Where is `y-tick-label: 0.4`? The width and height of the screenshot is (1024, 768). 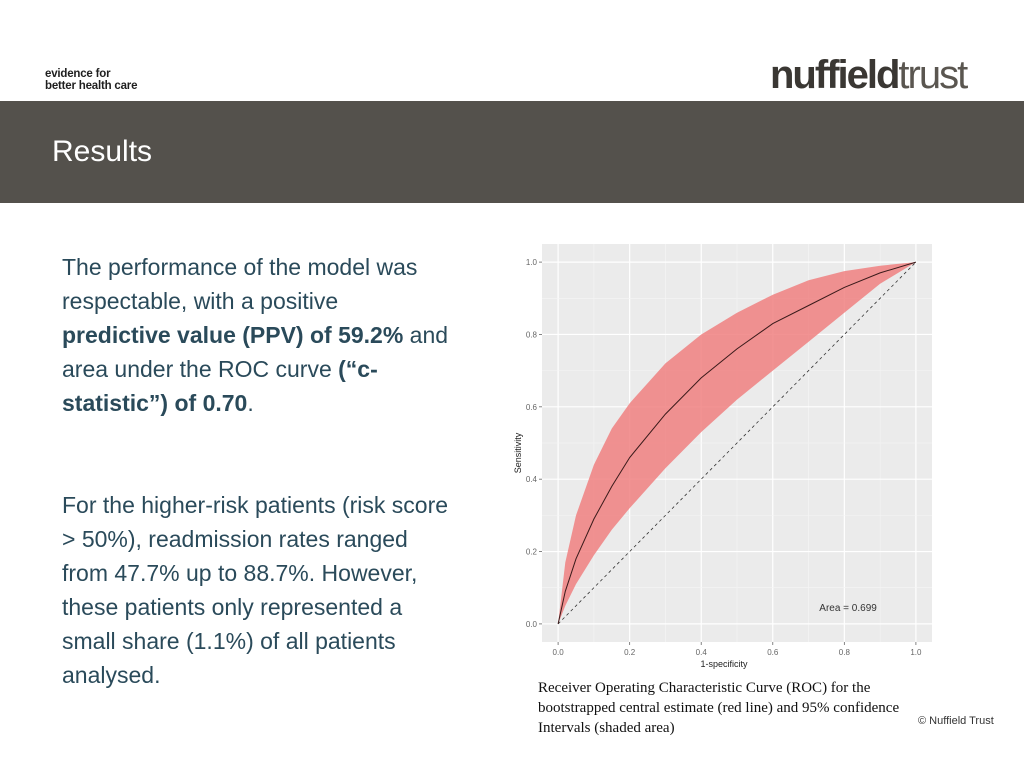
y-tick-label: 0.4 is located at coordinates (532, 479).